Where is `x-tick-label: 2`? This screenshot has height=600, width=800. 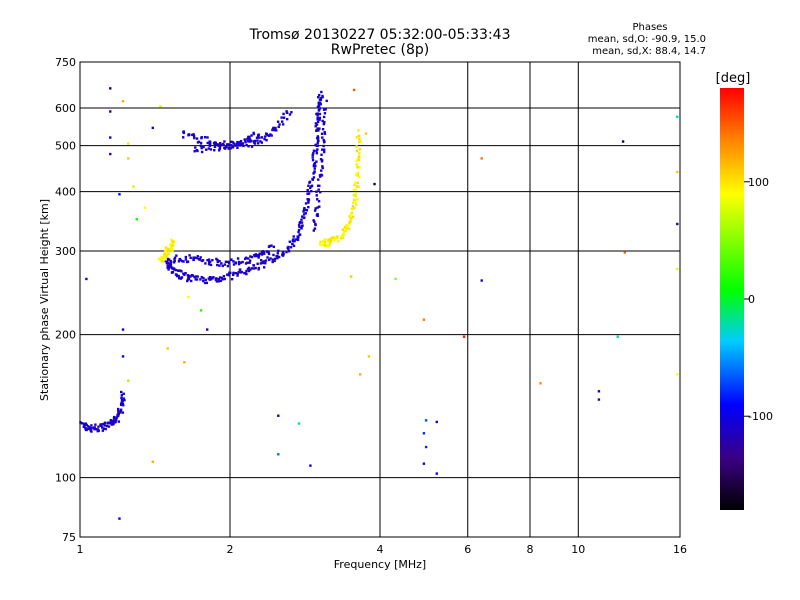
x-tick-label: 2 is located at coordinates (230, 549).